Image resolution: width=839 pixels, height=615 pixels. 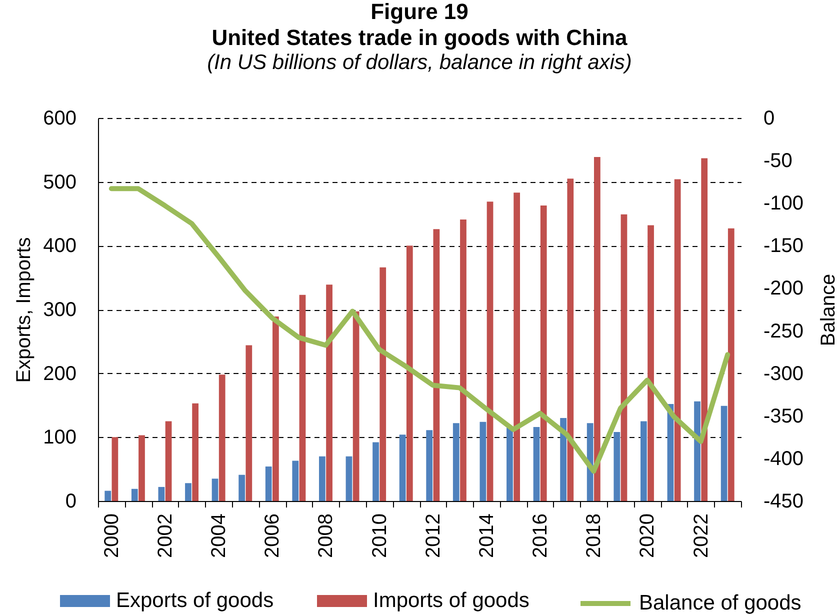 What do you see at coordinates (59, 437) in the screenshot?
I see `y-tick-label: 100` at bounding box center [59, 437].